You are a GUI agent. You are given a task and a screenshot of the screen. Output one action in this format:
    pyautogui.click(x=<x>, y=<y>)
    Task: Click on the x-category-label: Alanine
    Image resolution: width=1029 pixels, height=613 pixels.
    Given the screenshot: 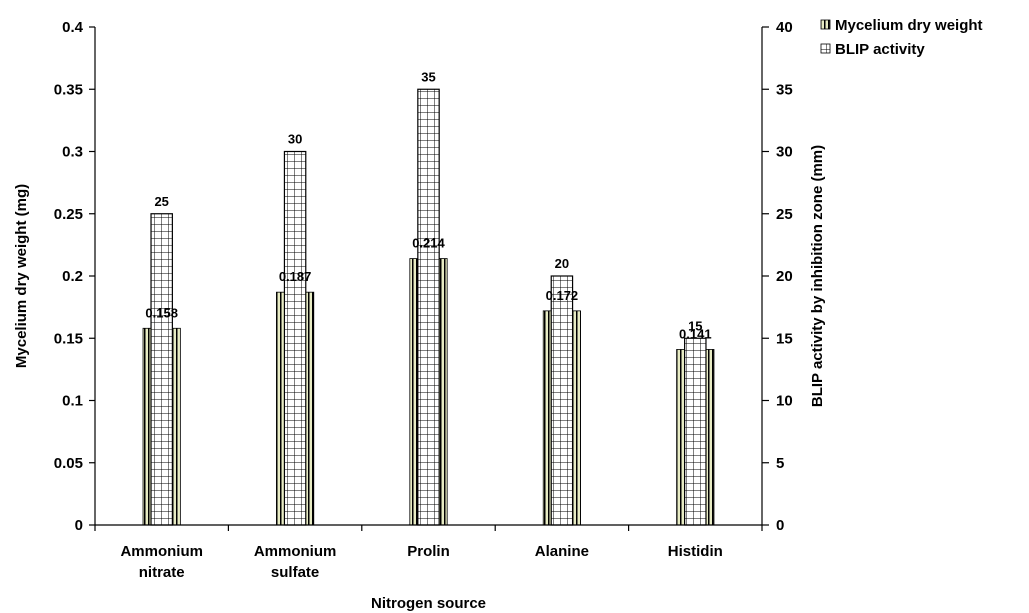 What is the action you would take?
    pyautogui.click(x=562, y=551)
    